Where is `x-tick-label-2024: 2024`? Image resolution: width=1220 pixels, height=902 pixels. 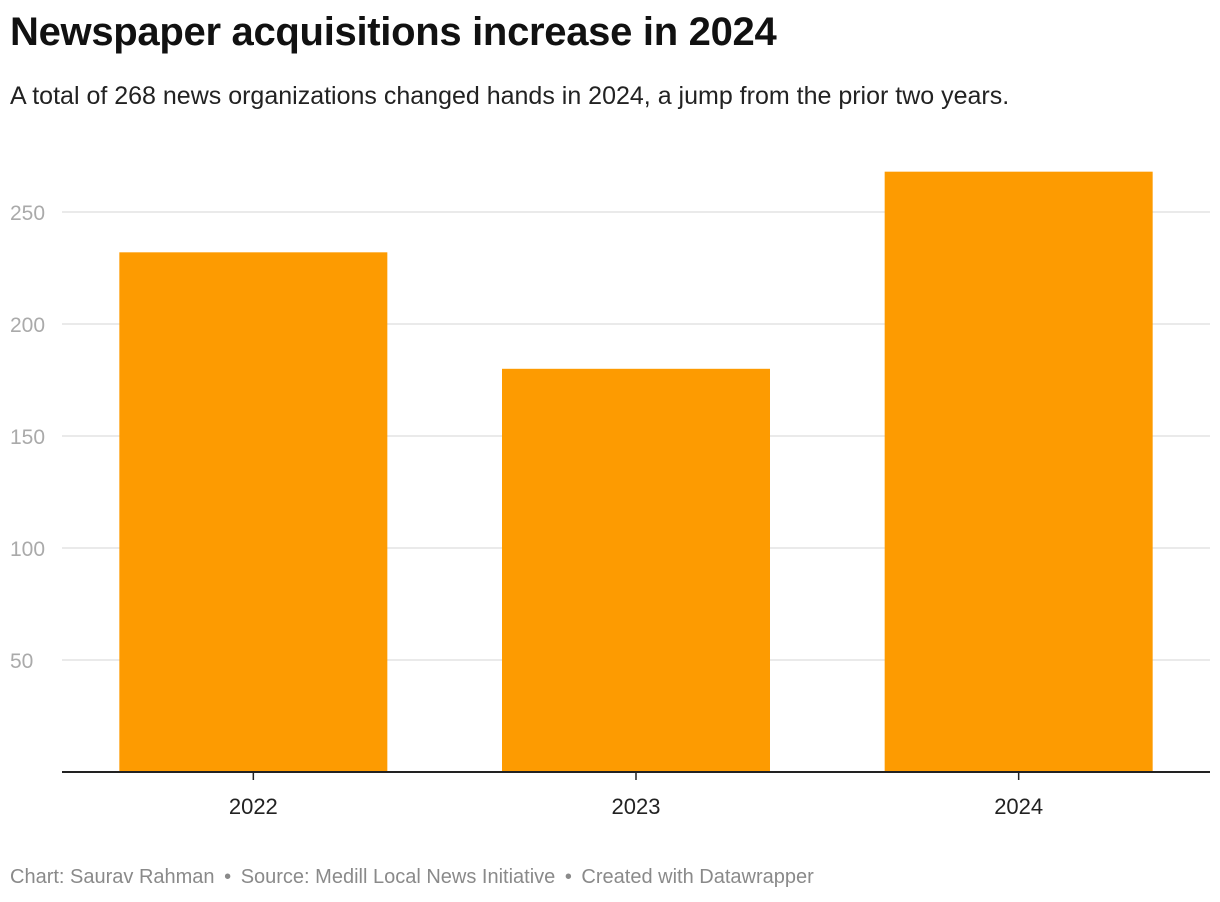
x-tick-label-2024: 2024 is located at coordinates (1018, 806).